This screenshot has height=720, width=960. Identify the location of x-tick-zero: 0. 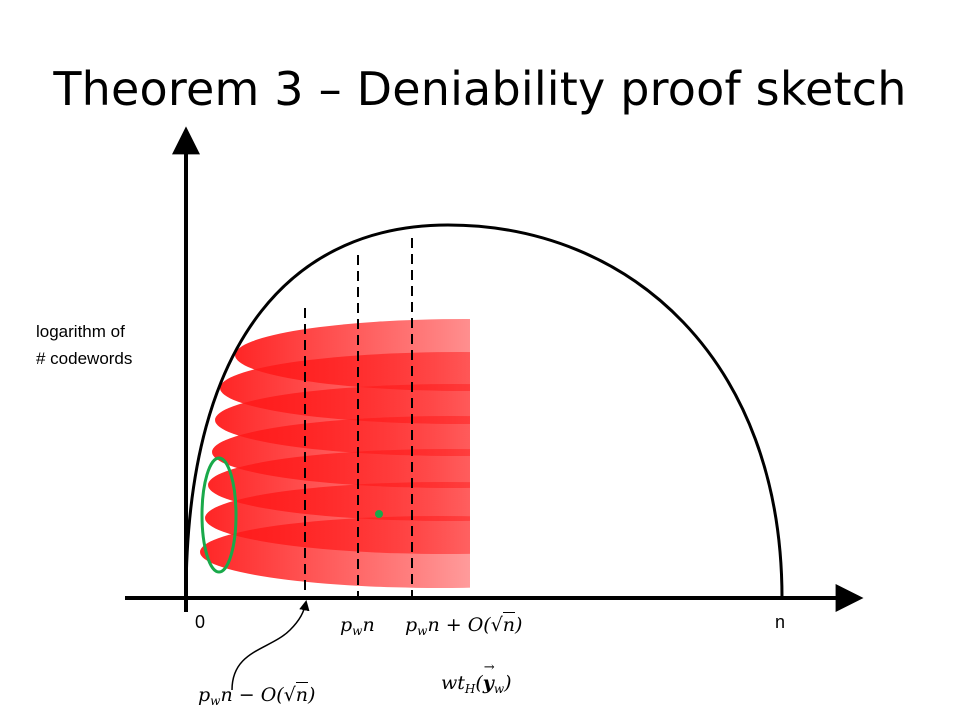
(200, 622).